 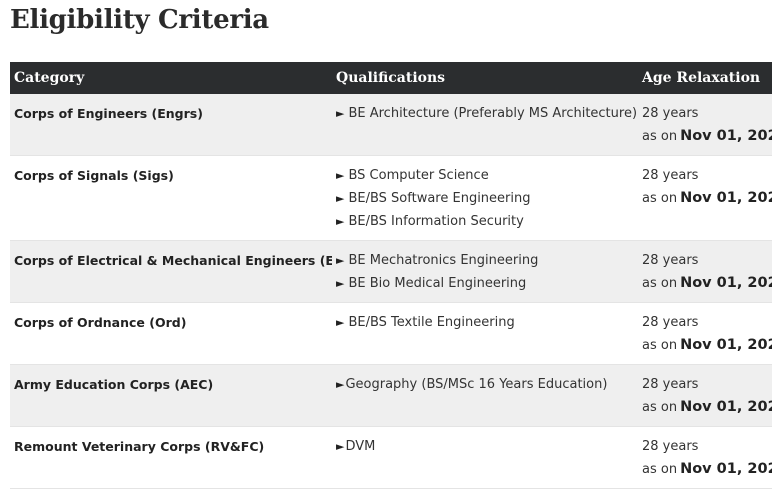 I want to click on page-title: Eligibility Criteria, so click(x=139, y=20).